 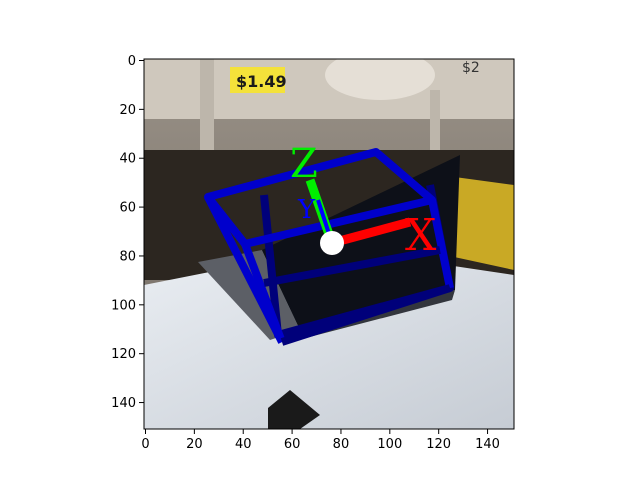 I want to click on y-tick-label: 120, so click(x=123, y=354).